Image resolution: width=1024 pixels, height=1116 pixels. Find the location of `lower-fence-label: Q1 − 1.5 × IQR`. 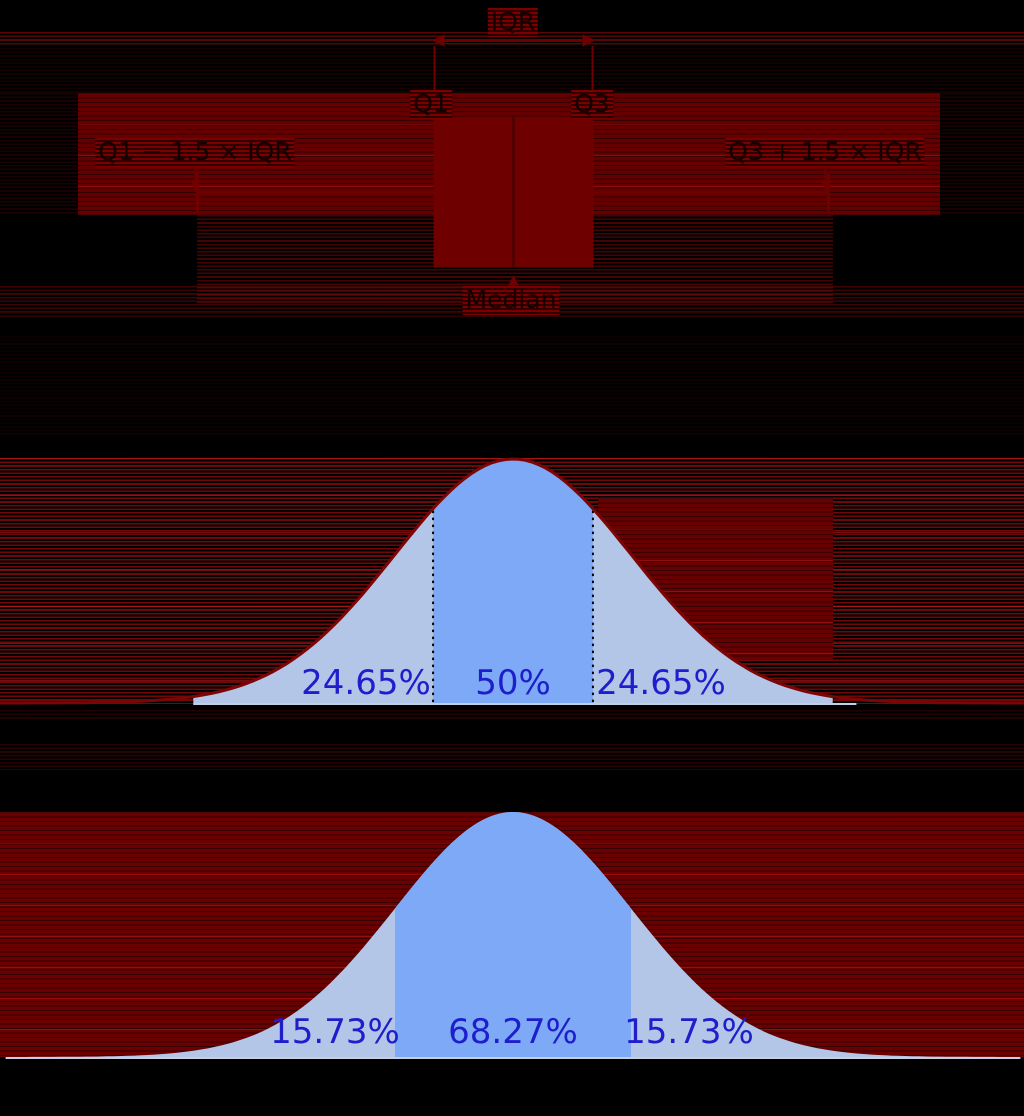

lower-fence-label: Q1 − 1.5 × IQR is located at coordinates (195, 152).